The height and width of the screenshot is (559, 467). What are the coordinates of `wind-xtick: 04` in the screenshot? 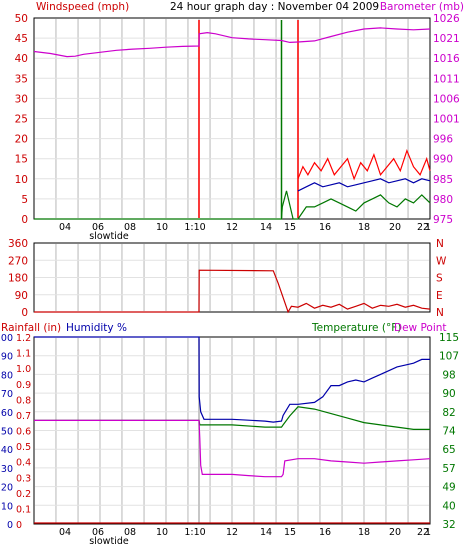 It's located at (65, 227).